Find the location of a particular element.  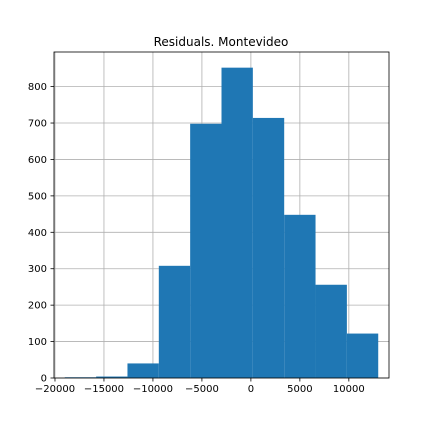

x-tick-label: −5000 is located at coordinates (202, 389).